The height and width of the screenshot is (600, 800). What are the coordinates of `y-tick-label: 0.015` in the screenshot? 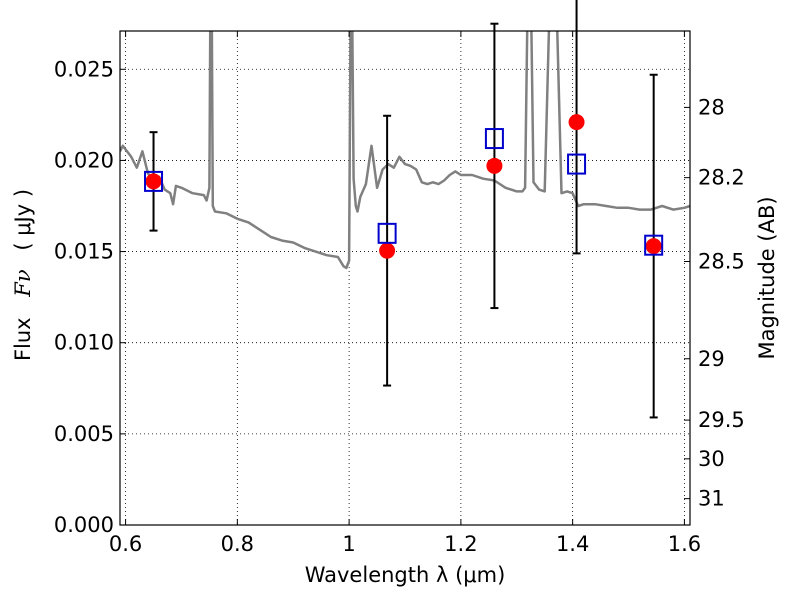 It's located at (84, 252).